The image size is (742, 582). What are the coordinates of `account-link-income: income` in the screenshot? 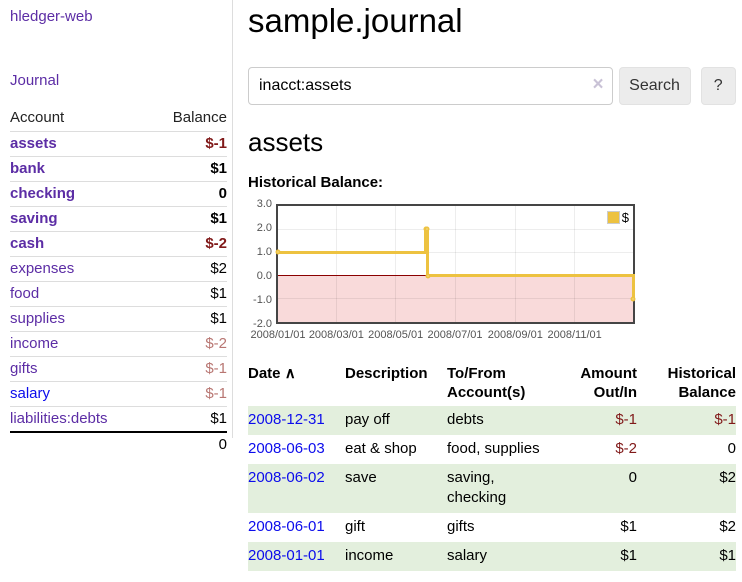 It's located at (34, 343).